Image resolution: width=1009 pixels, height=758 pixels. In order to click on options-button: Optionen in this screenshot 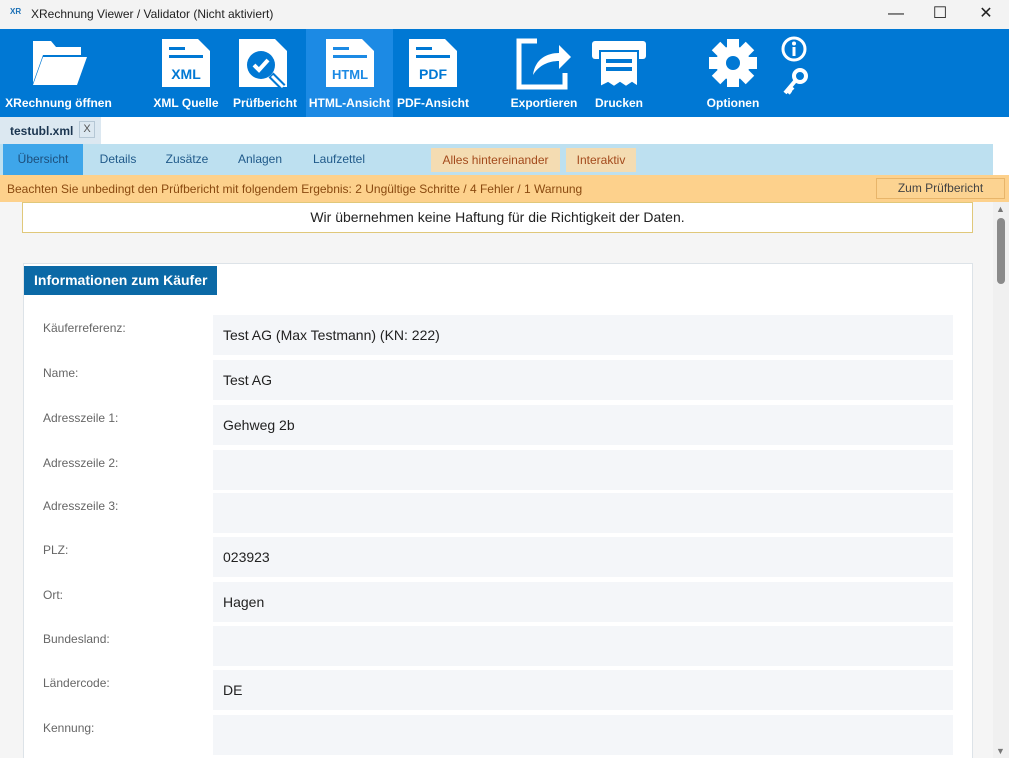, I will do `click(733, 73)`.